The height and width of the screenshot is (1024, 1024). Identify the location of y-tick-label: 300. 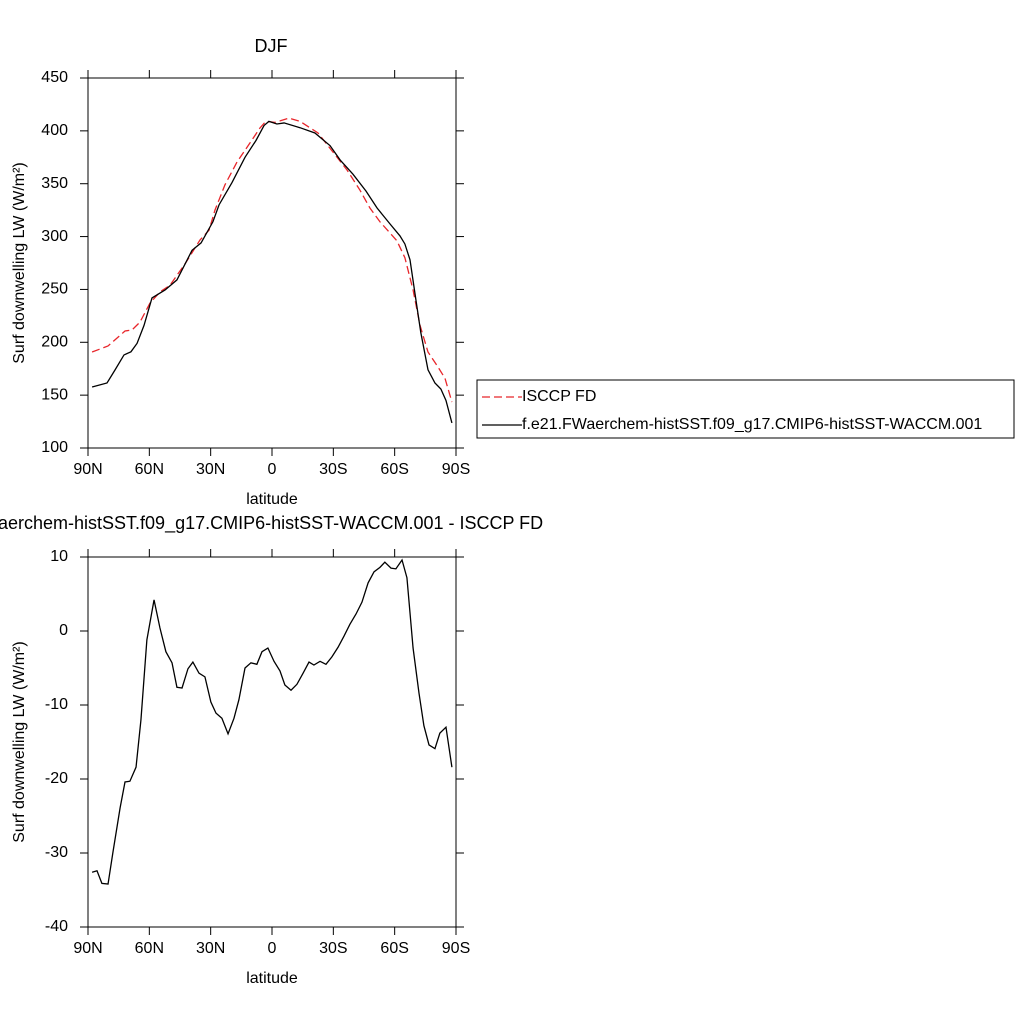
(54, 236).